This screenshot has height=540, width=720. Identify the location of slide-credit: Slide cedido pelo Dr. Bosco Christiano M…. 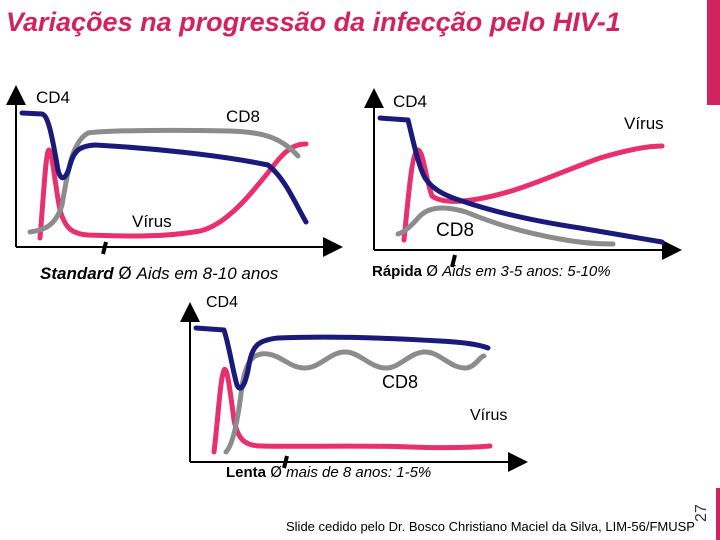
(490, 526).